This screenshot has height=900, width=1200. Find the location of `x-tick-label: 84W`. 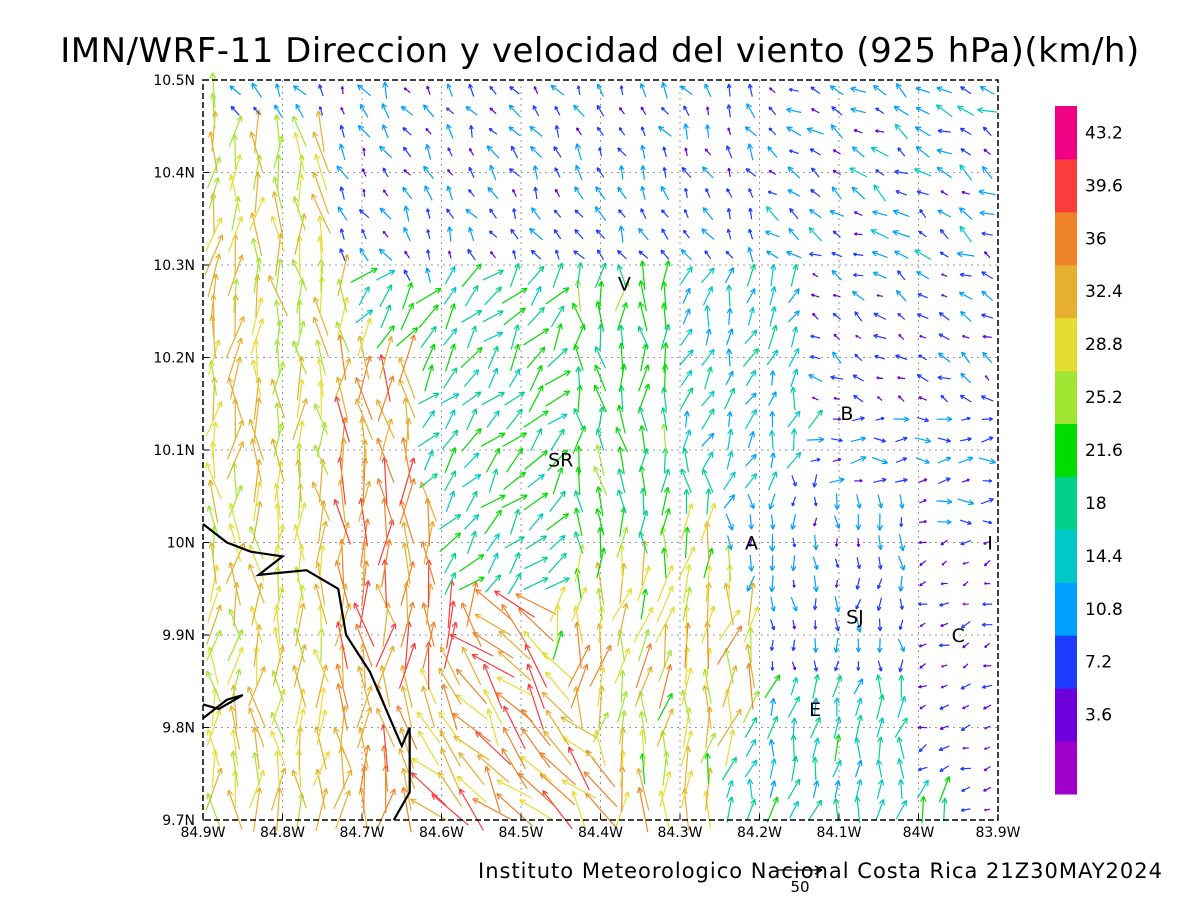

x-tick-label: 84W is located at coordinates (919, 833).